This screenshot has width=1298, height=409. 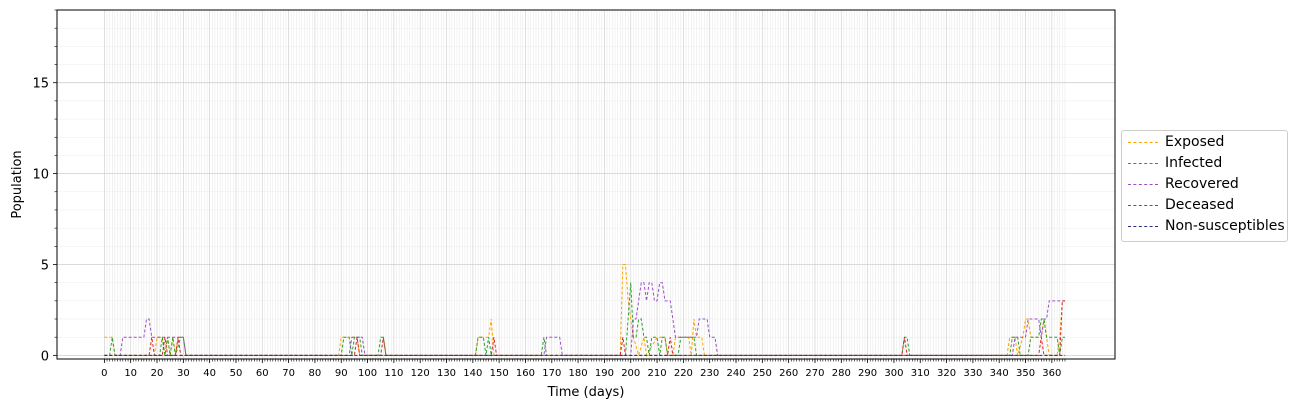 What do you see at coordinates (814, 373) in the screenshot?
I see `x-tick-label: 270` at bounding box center [814, 373].